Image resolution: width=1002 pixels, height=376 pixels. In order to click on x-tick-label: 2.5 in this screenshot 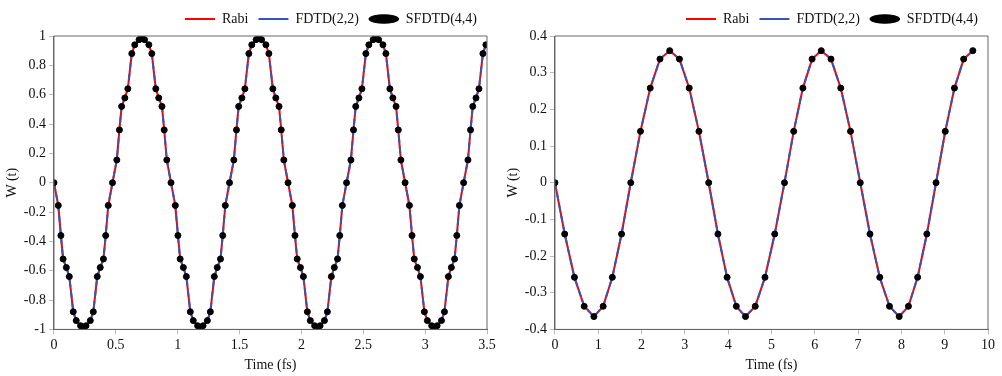, I will do `click(363, 345)`.